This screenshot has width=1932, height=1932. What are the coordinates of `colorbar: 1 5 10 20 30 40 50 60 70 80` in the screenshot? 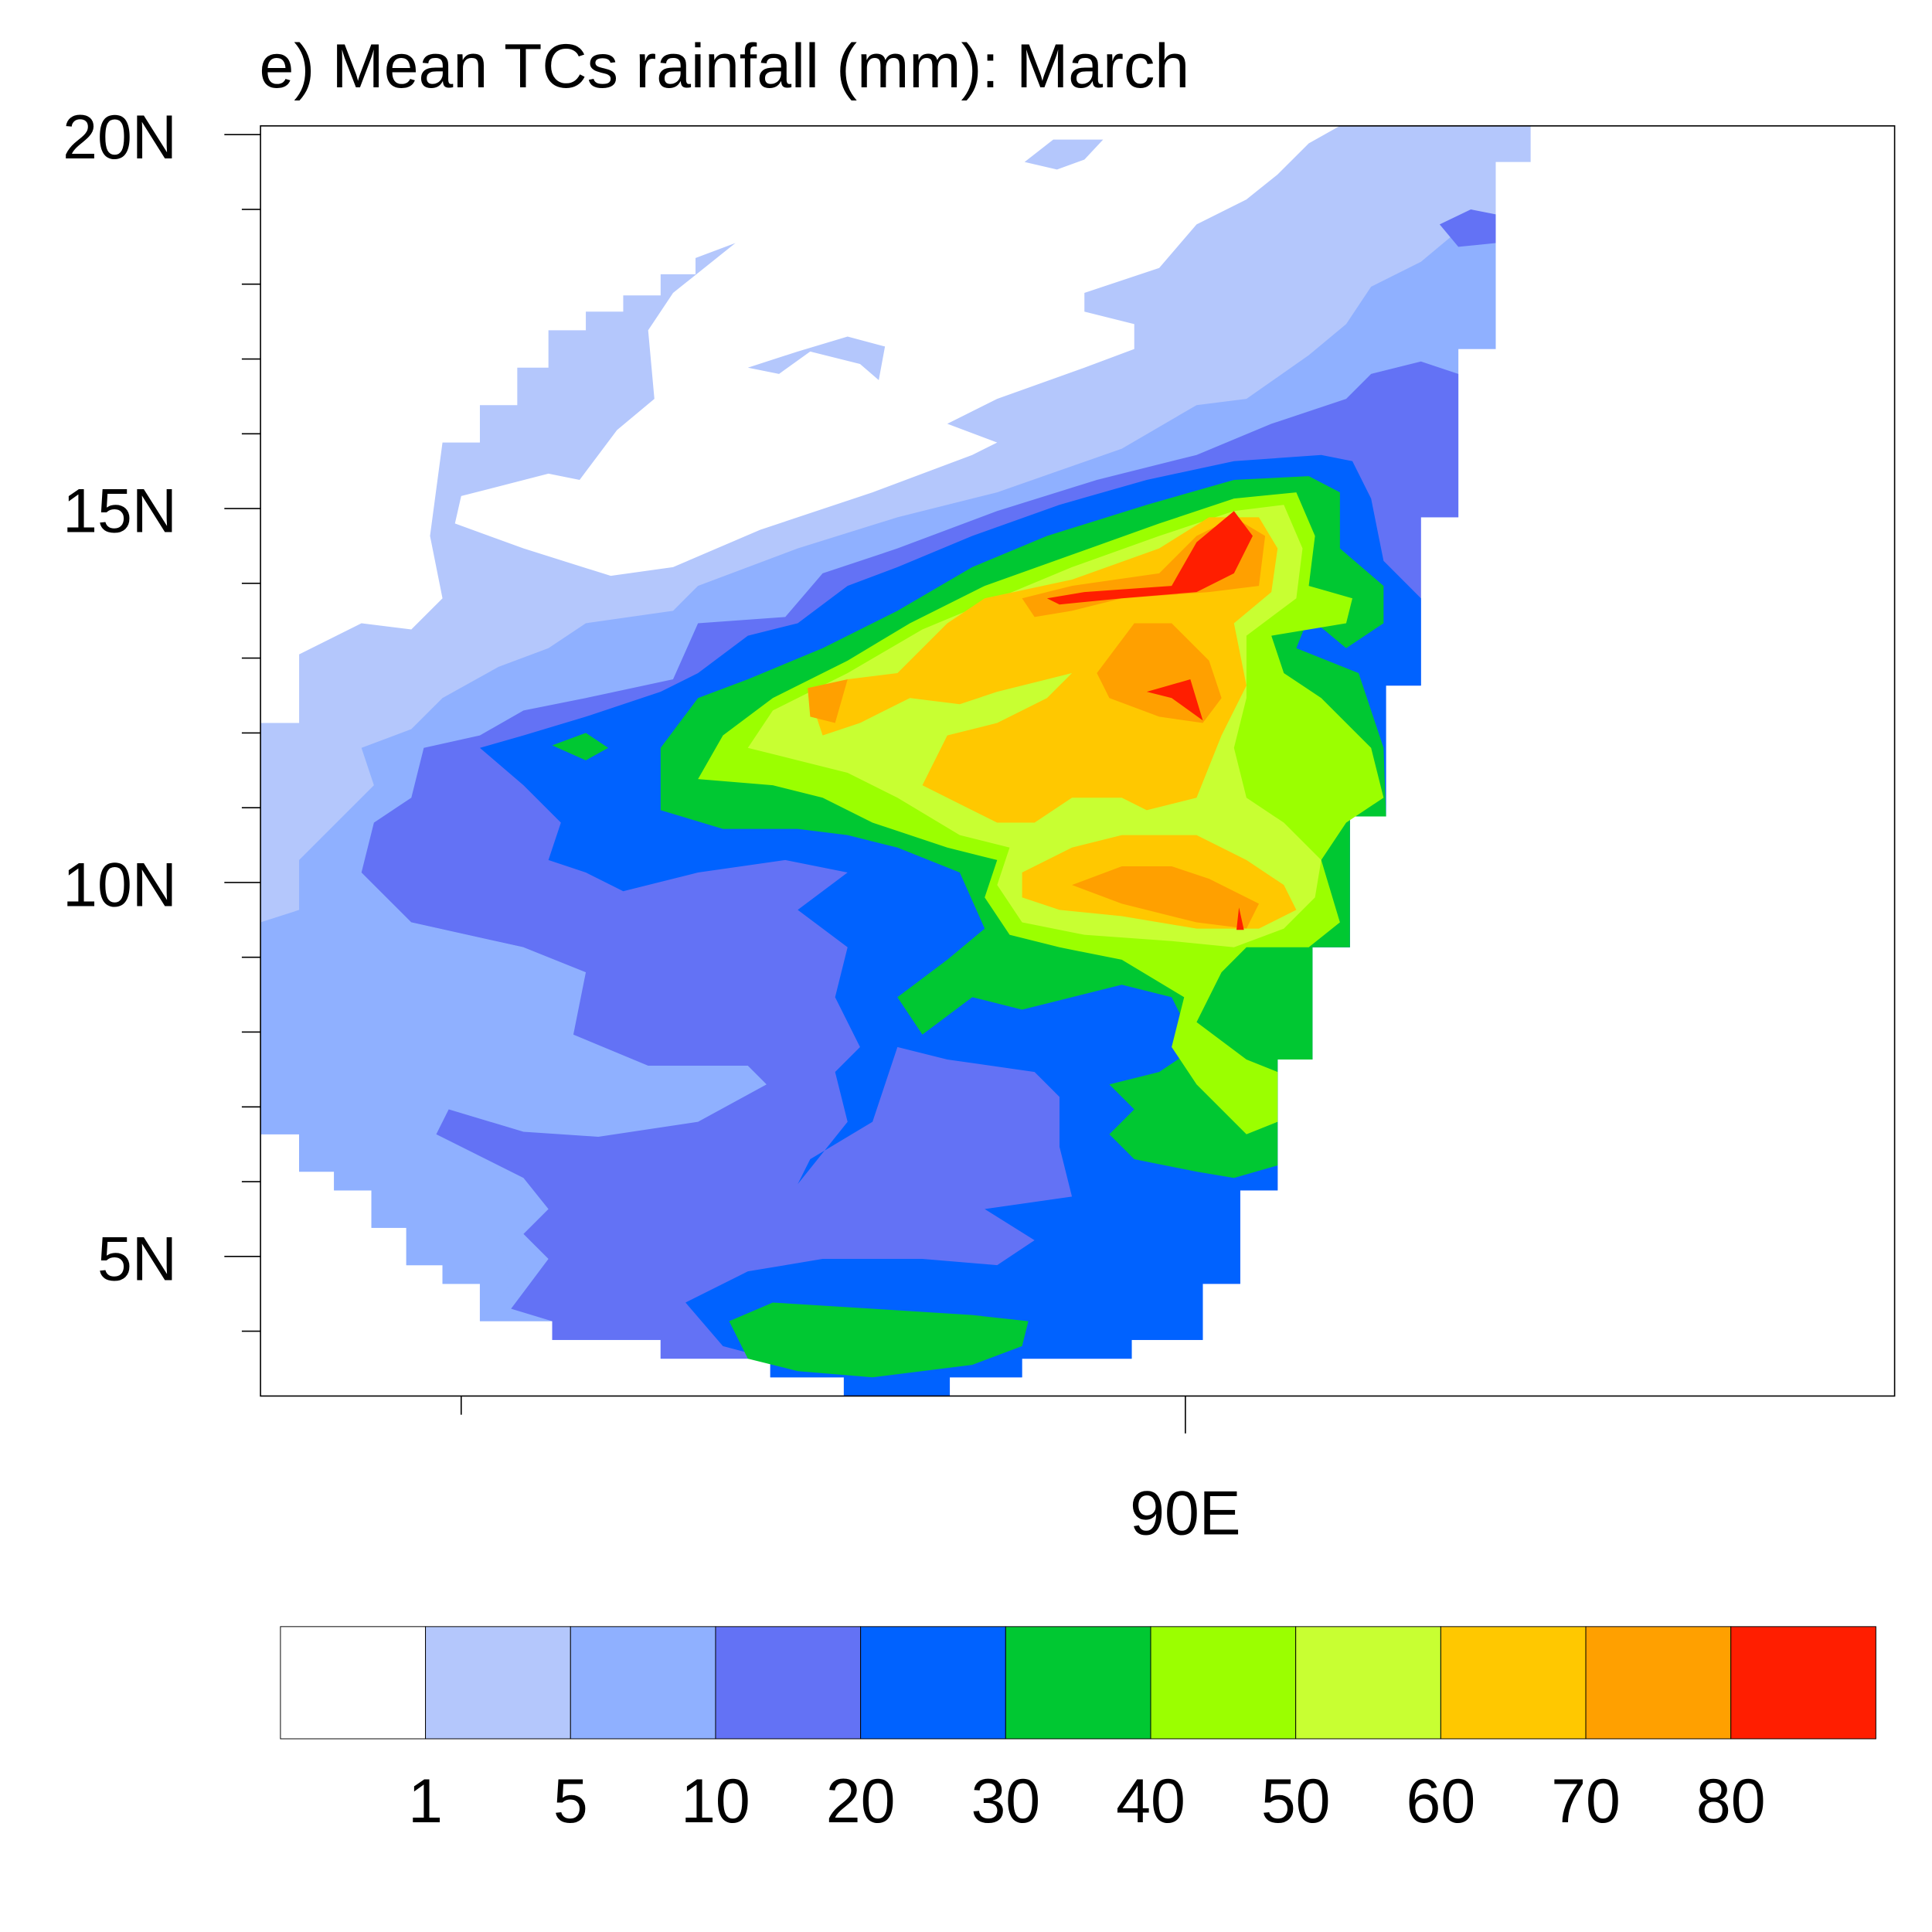 It's located at (1078, 1731).